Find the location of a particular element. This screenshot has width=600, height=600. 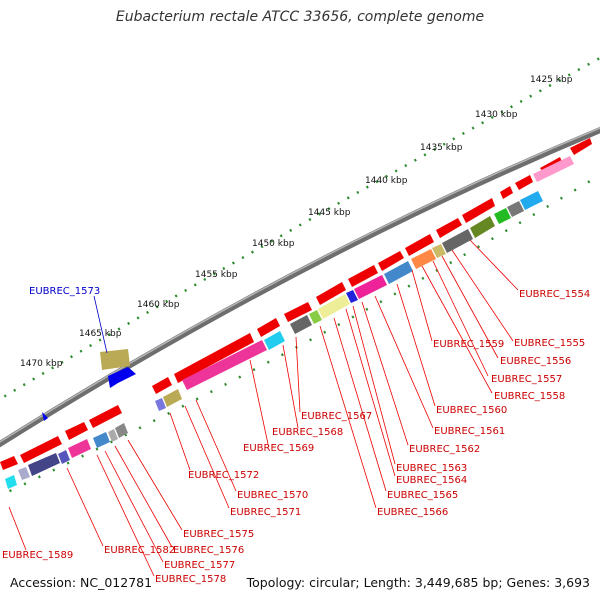

gene-label-eubrec-1575: EUBREC_1575 is located at coordinates (218, 534).